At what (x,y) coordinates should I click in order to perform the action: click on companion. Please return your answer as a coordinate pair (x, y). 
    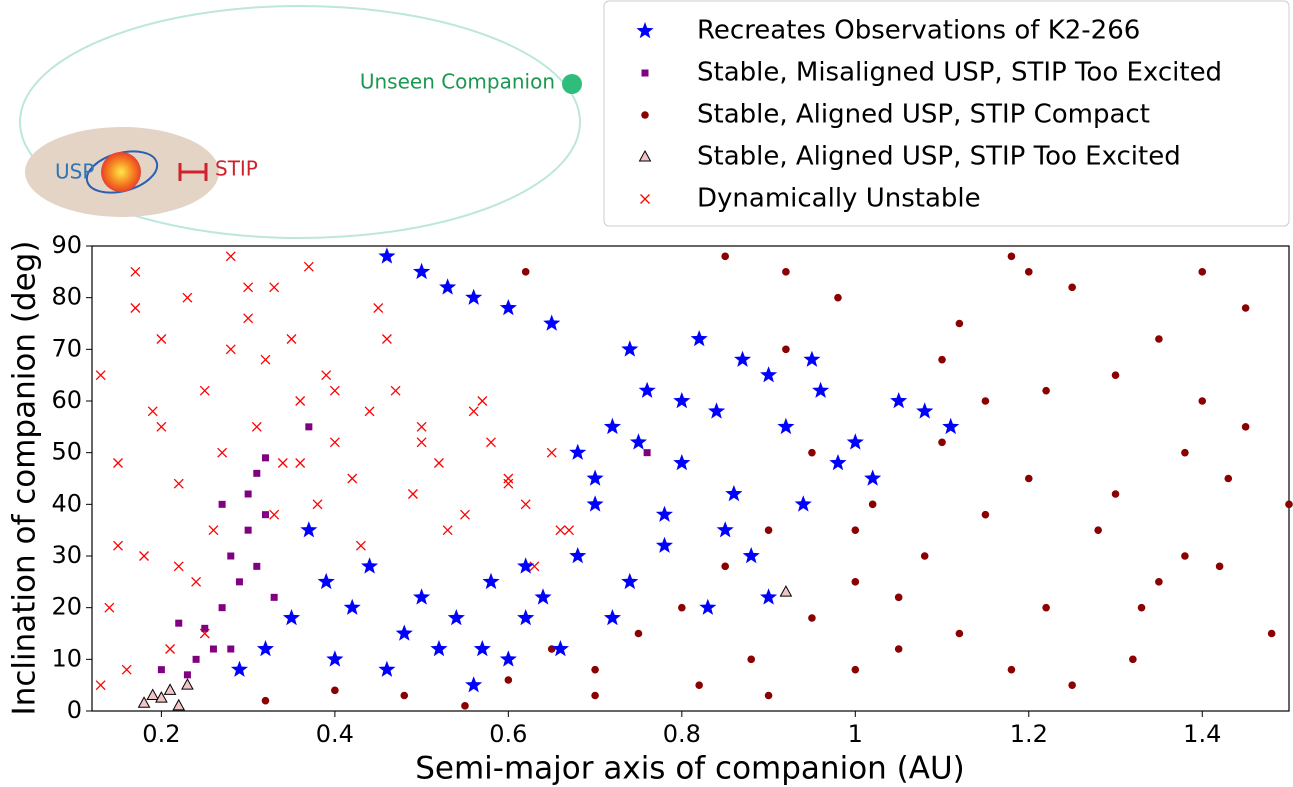
    Looking at the image, I should click on (572, 84).